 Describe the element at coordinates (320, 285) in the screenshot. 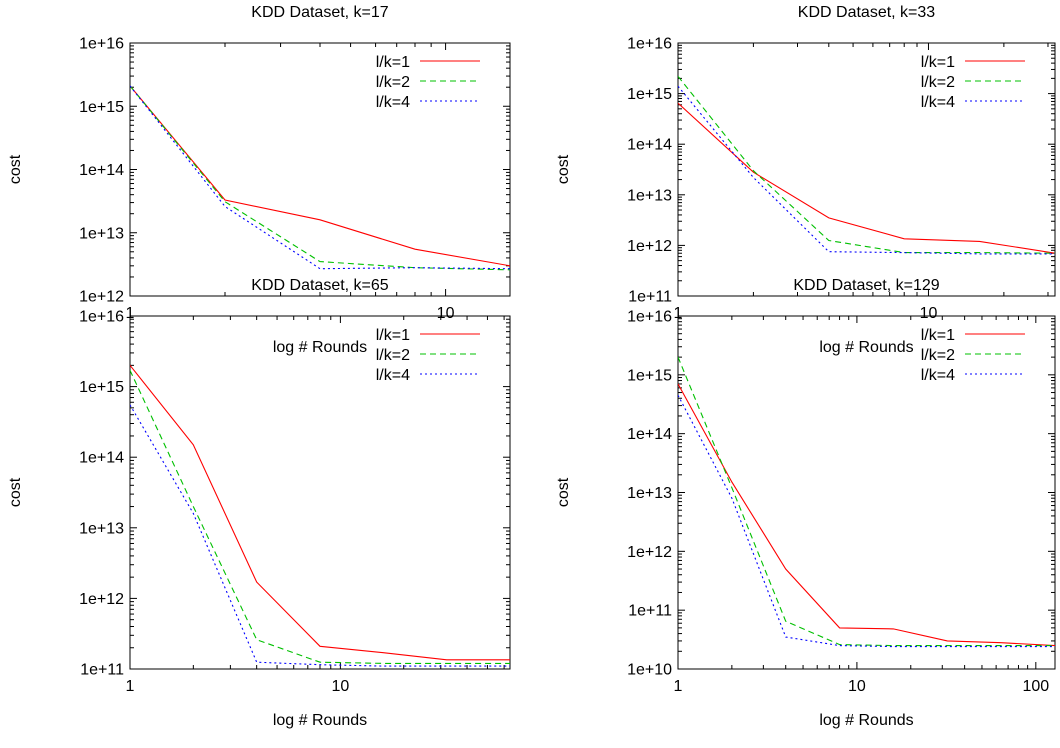

I see `chart-title: KDD Dataset, k=65` at that location.